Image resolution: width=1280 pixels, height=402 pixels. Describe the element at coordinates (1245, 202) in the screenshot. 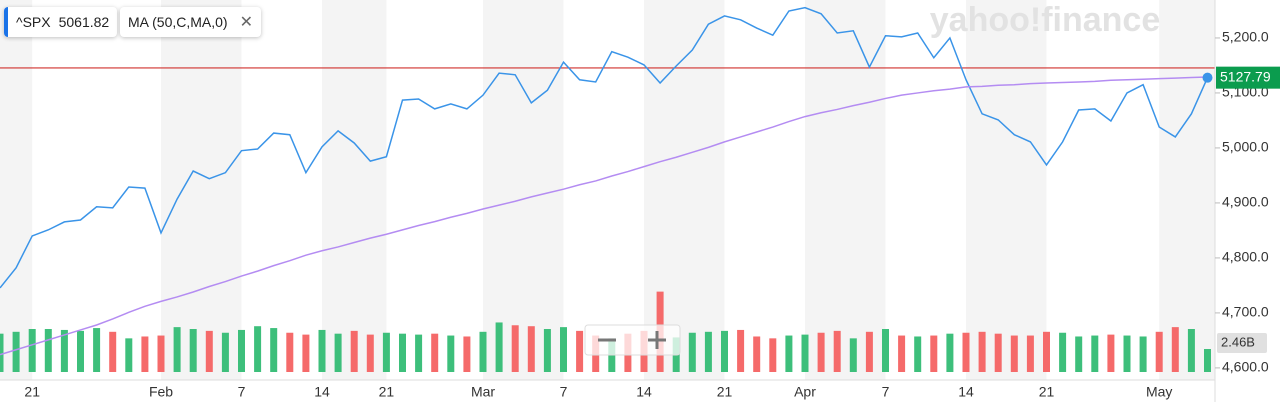

I see `y-tick-label: 4,900.0` at that location.